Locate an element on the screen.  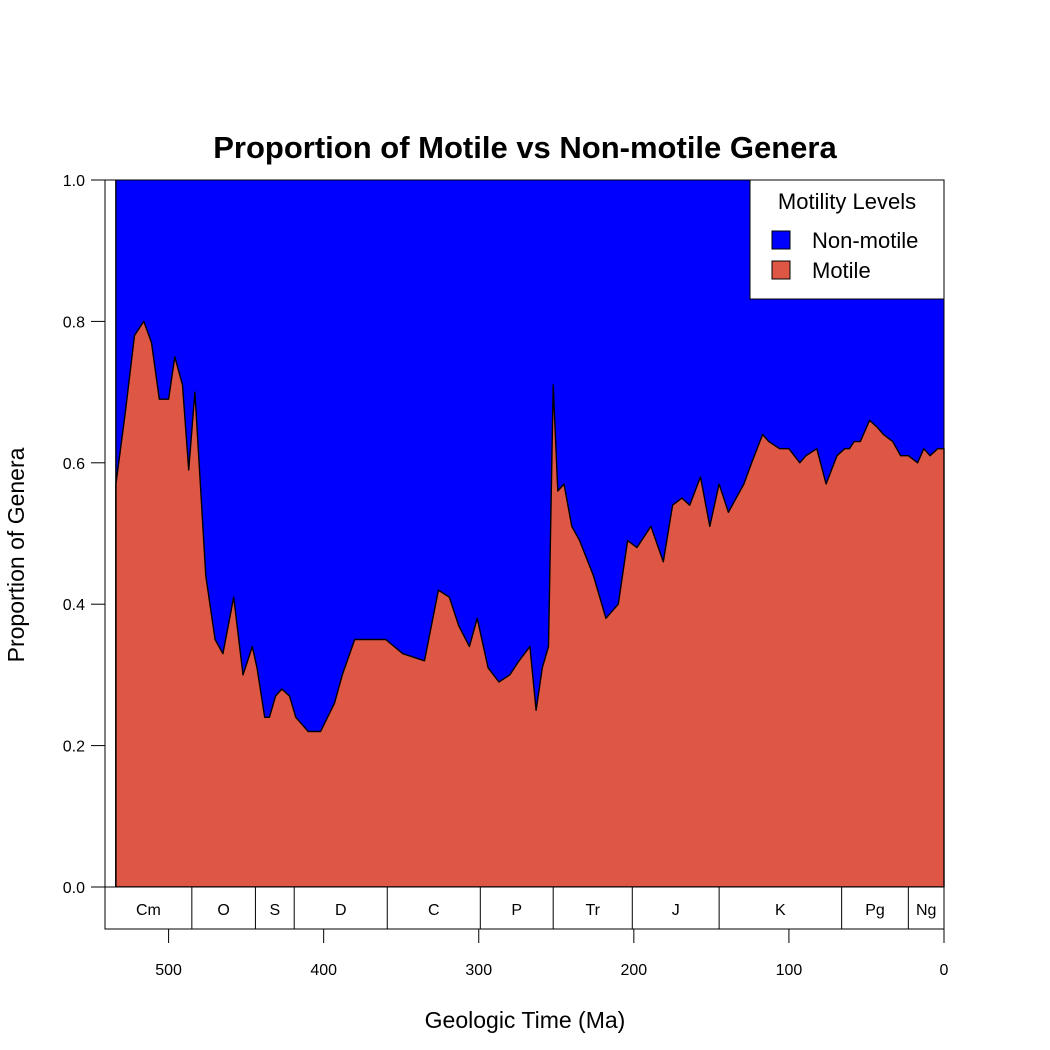
y-tick-label: 0.8 is located at coordinates (74, 322).